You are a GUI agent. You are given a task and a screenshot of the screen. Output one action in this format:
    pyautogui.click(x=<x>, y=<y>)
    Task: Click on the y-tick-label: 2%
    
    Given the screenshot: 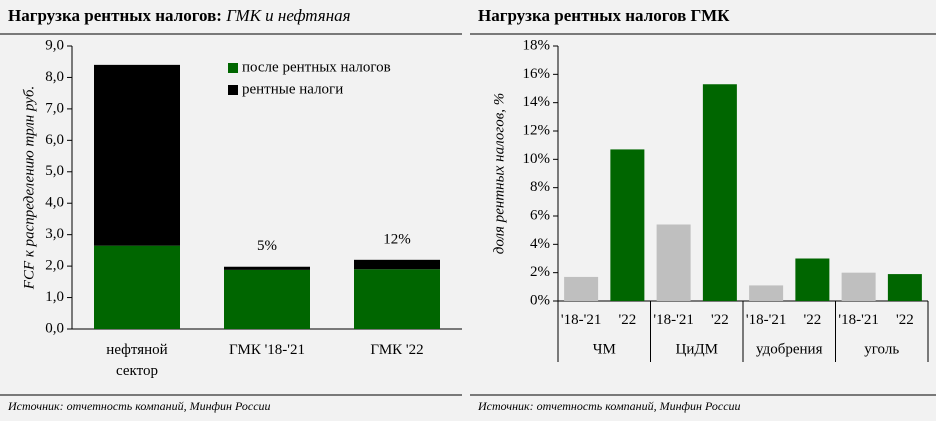 What is the action you would take?
    pyautogui.click(x=540, y=272)
    